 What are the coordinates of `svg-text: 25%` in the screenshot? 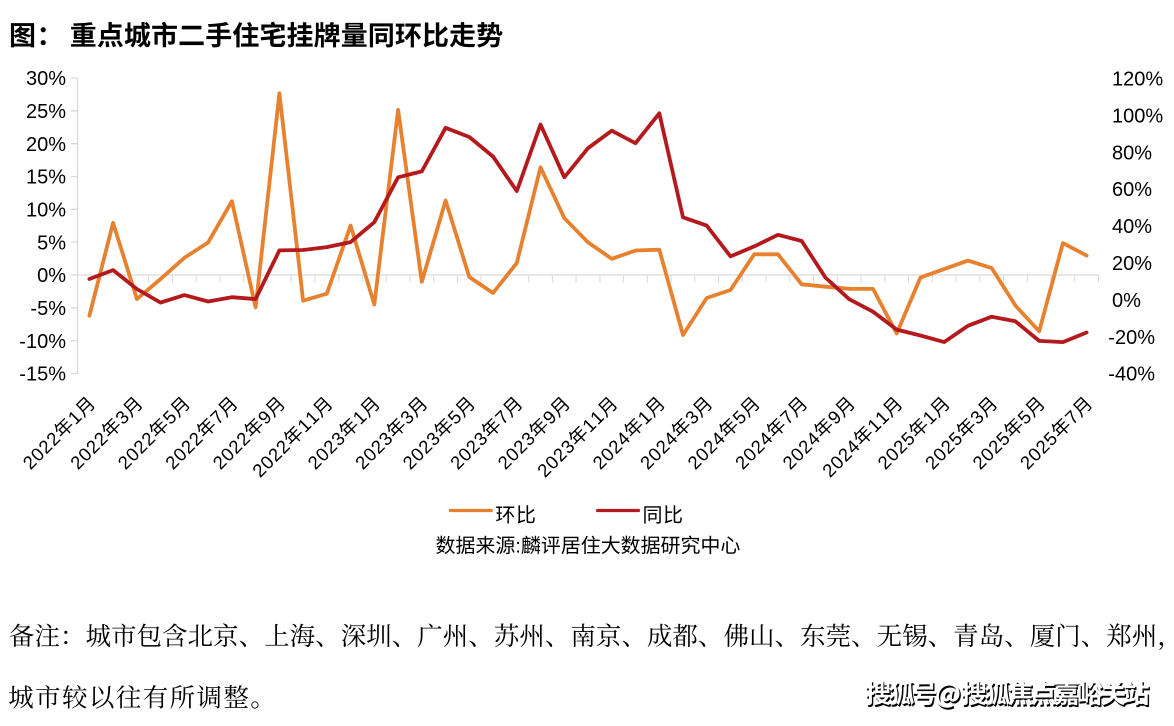 It's located at (46, 112).